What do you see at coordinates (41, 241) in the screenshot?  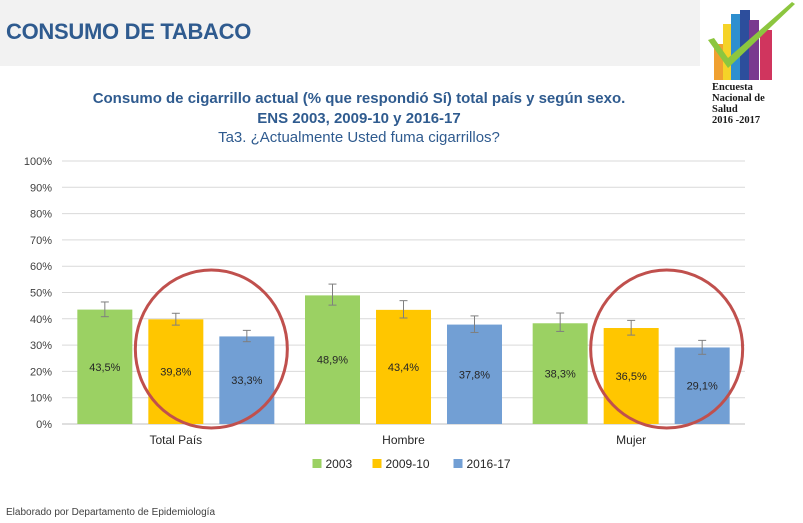 I see `y-tick-label: 70%` at bounding box center [41, 241].